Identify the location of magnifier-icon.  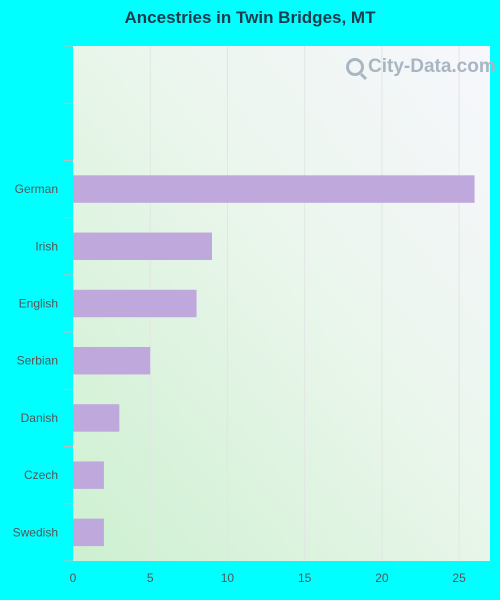
(355, 67).